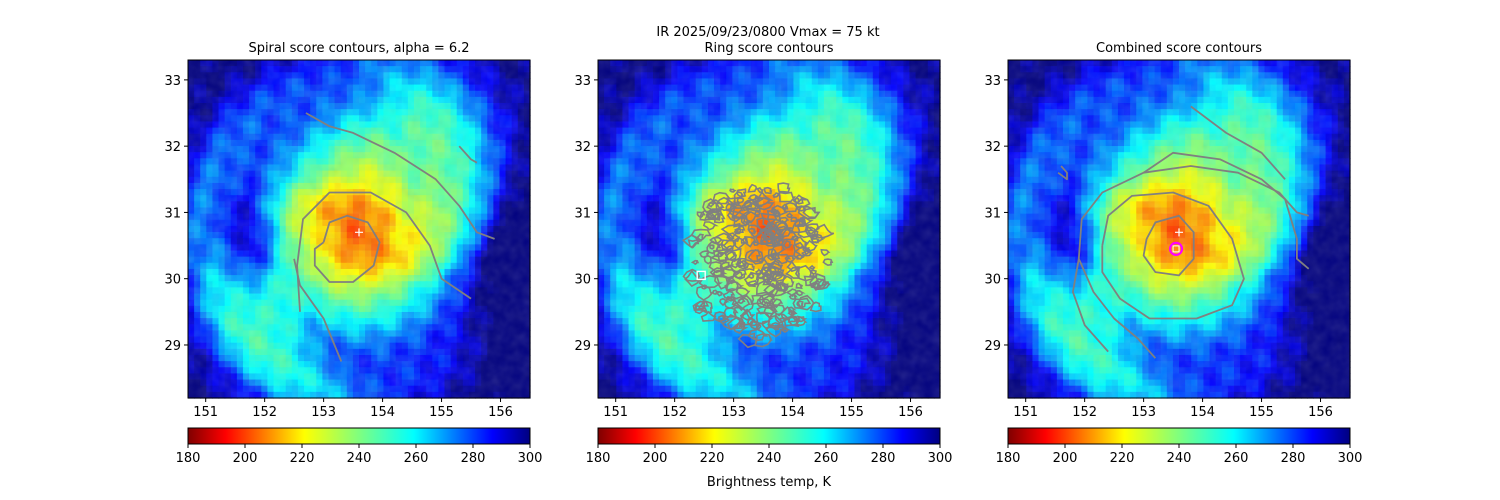 The height and width of the screenshot is (500, 1500). I want to click on x-tick-label: 152, so click(264, 412).